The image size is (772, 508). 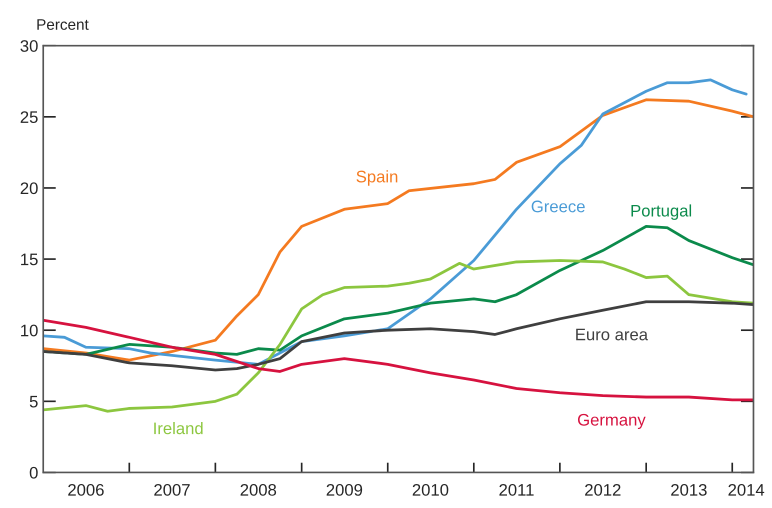 What do you see at coordinates (612, 421) in the screenshot?
I see `series-label: Germany` at bounding box center [612, 421].